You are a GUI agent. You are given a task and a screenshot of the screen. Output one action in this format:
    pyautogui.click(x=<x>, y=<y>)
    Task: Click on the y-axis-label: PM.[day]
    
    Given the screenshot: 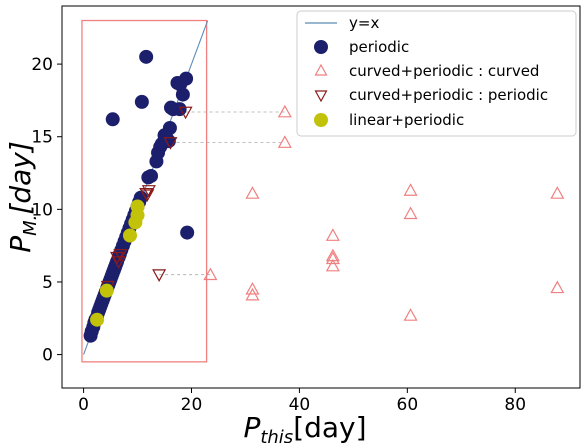 What is the action you would take?
    pyautogui.click(x=22, y=197)
    